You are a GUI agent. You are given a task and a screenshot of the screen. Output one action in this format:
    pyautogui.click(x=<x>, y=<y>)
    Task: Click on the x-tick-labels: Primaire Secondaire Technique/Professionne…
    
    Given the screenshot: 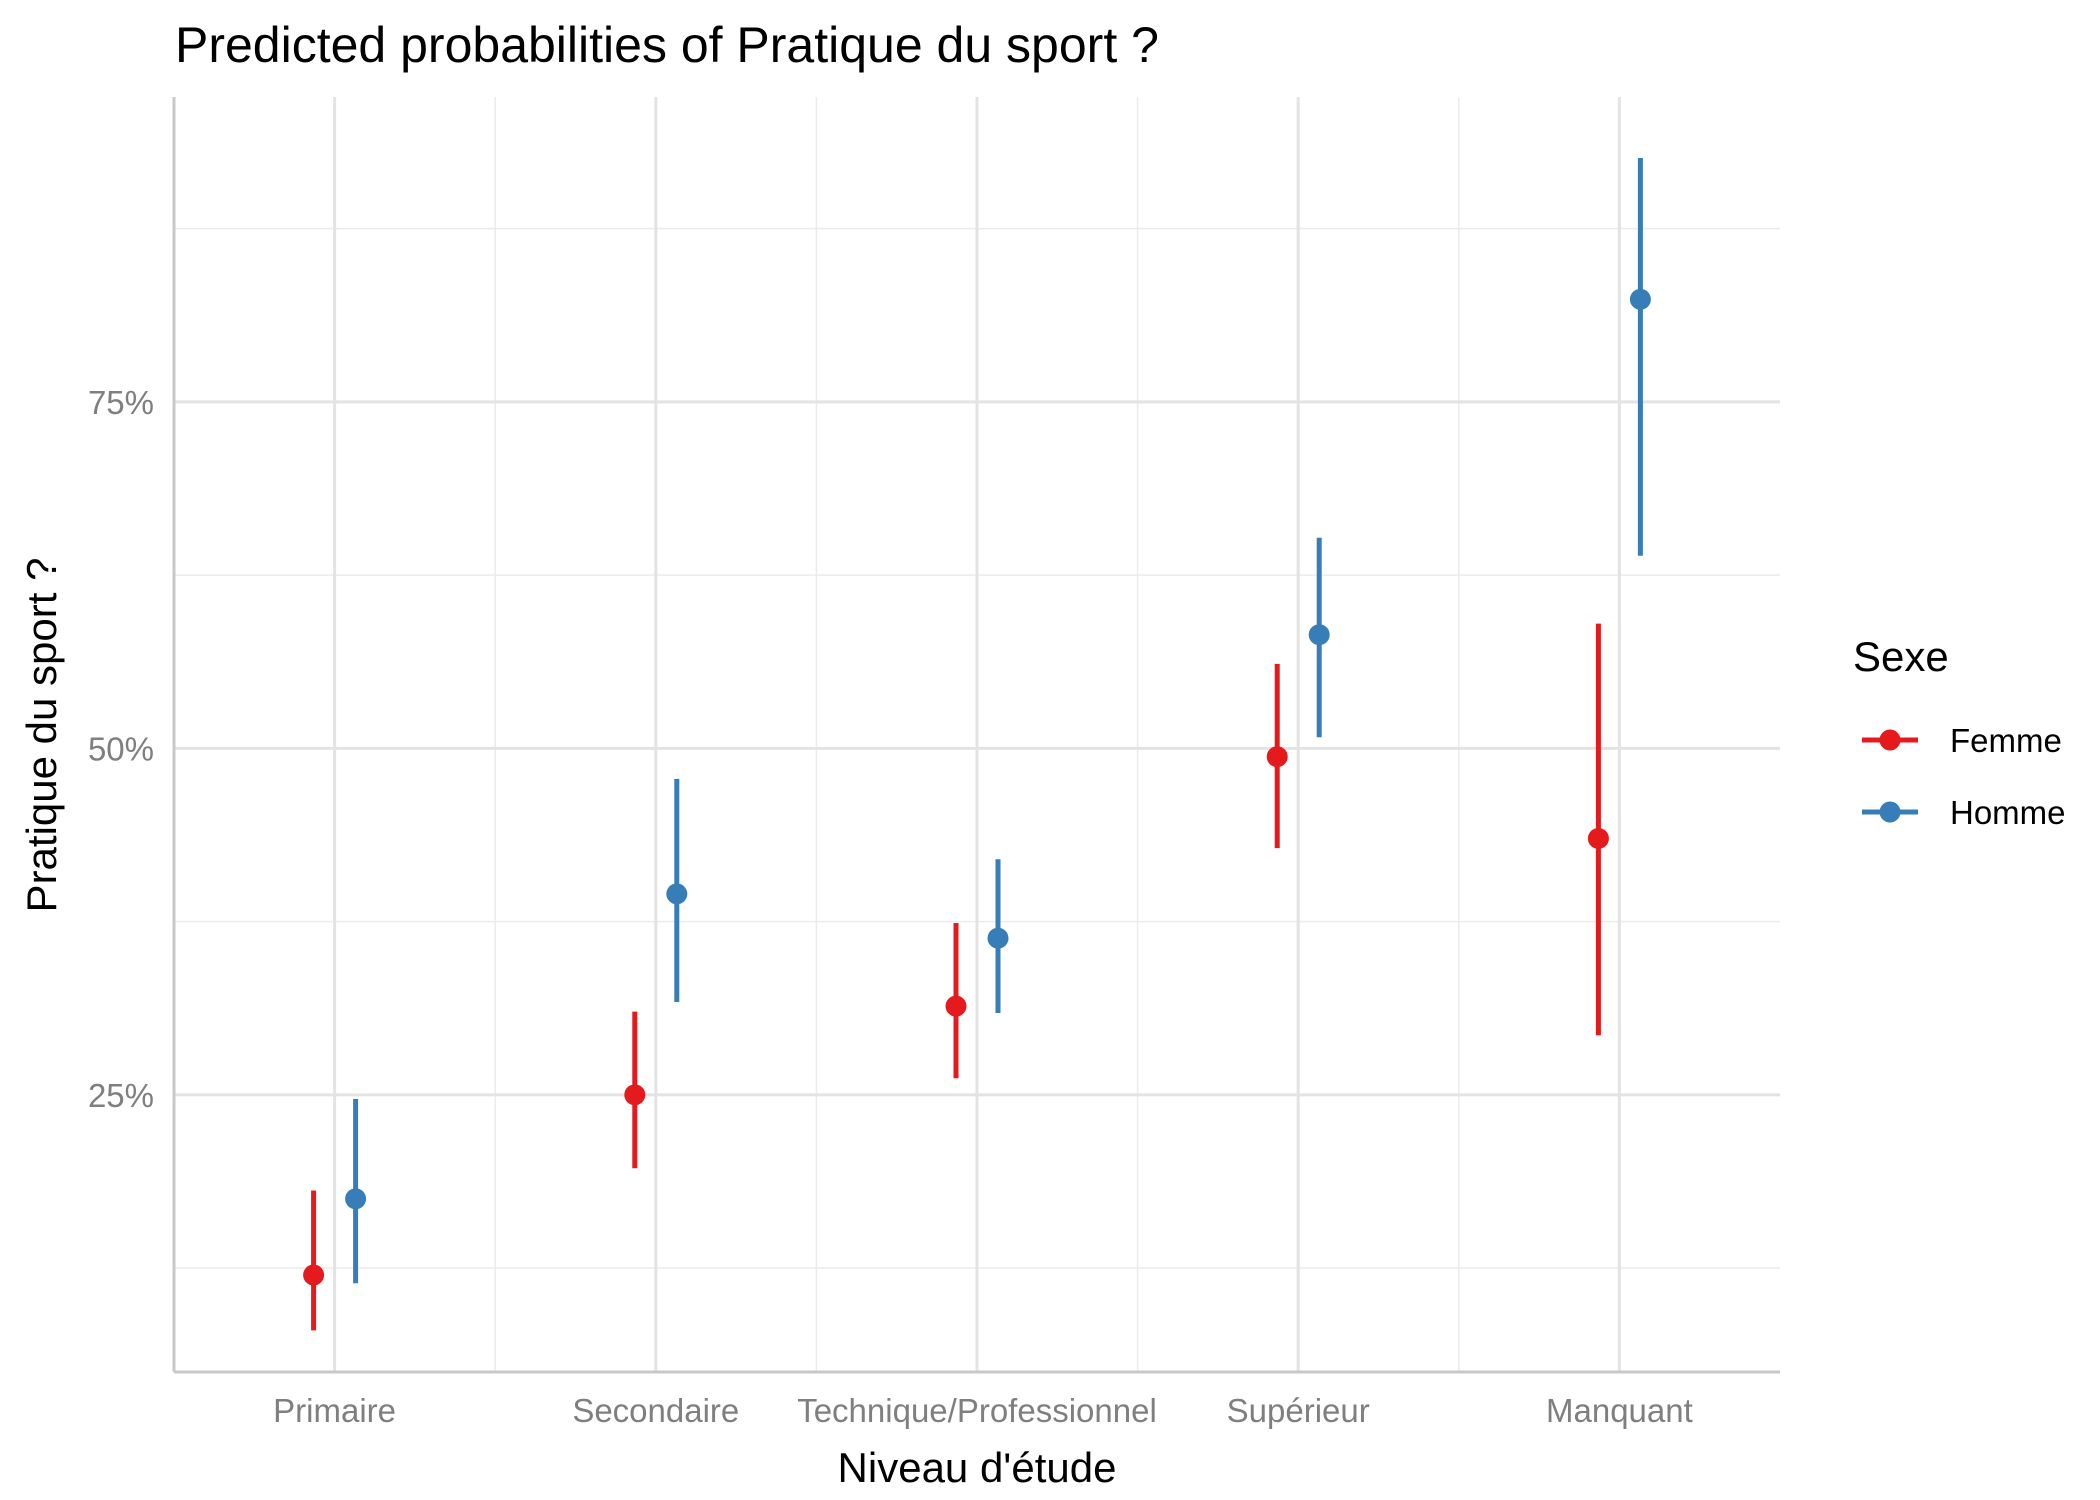 What is the action you would take?
    pyautogui.click(x=983, y=1410)
    